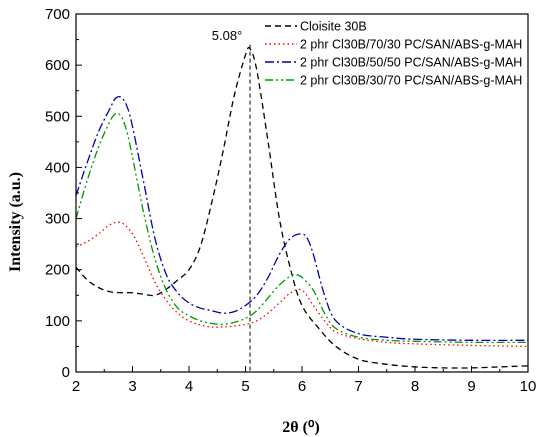 The width and height of the screenshot is (550, 437). What do you see at coordinates (57, 321) in the screenshot?
I see `y-tick-label: 100` at bounding box center [57, 321].